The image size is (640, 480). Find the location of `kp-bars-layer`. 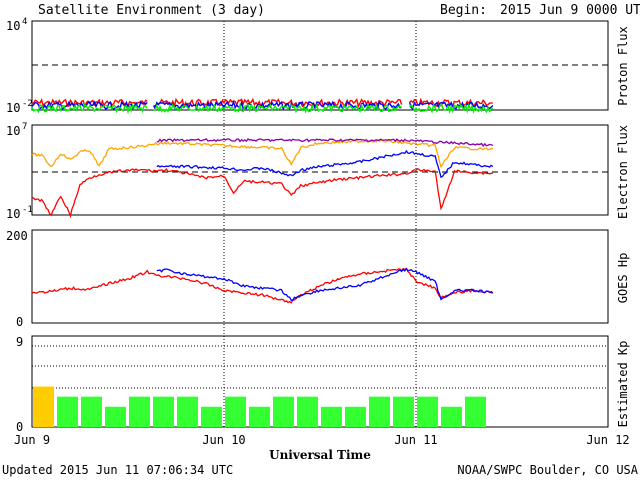

kp-bars-layer is located at coordinates (259, 406).